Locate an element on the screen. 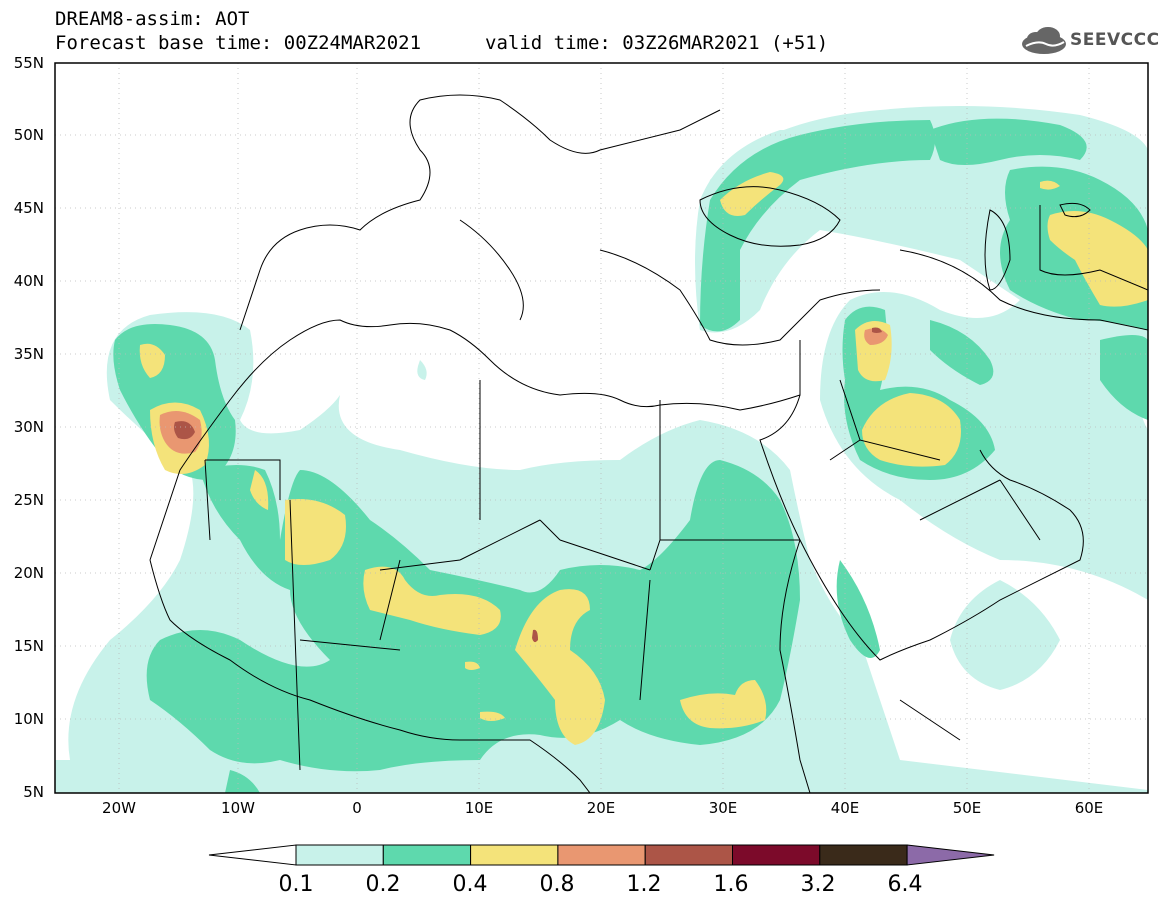 This screenshot has width=1165, height=905. lon-label: 60E is located at coordinates (1089, 808).